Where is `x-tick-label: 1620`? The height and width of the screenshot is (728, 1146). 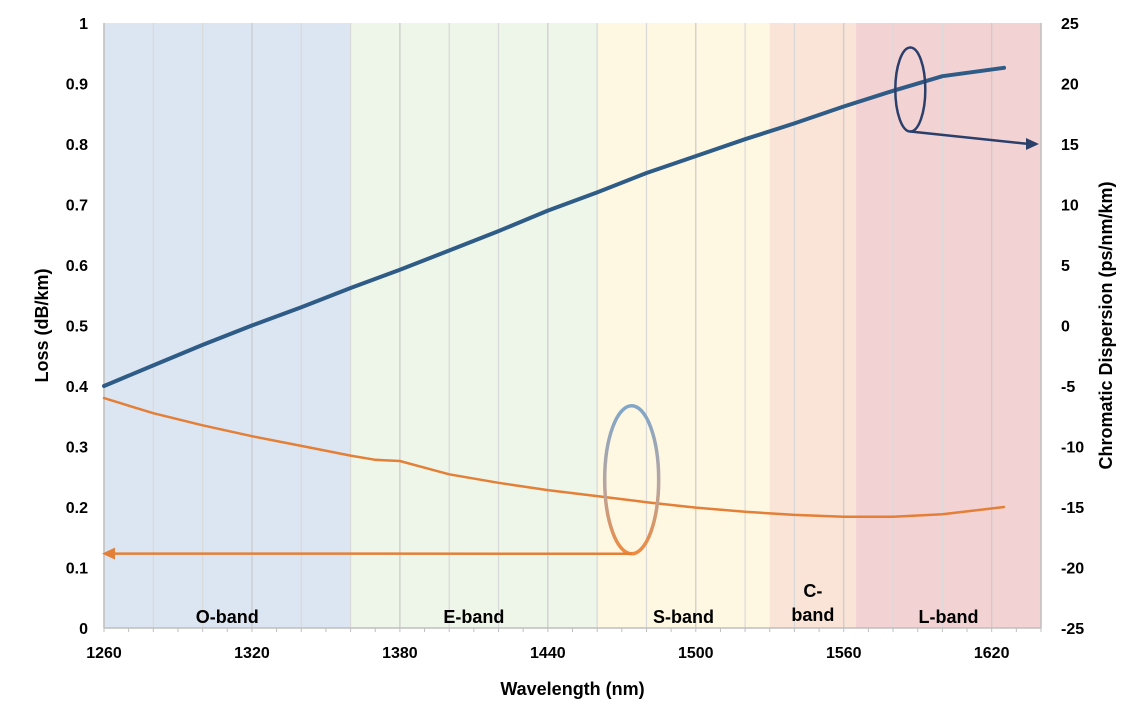 x-tick-label: 1620 is located at coordinates (992, 653).